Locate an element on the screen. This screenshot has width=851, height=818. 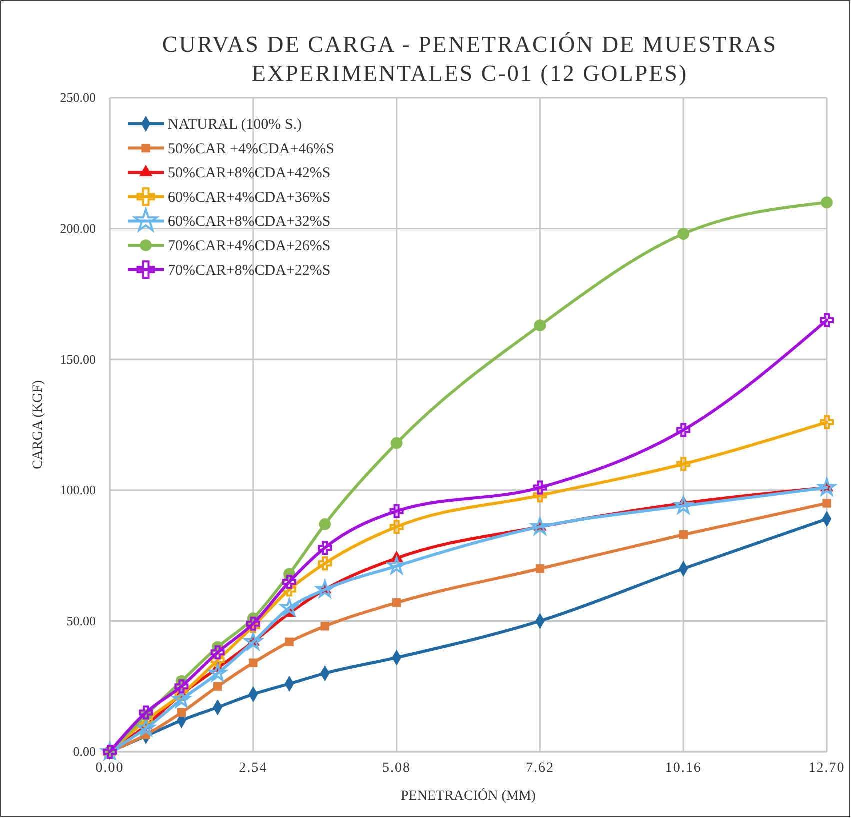
y-tick-label: 250.00 is located at coordinates (78, 98).